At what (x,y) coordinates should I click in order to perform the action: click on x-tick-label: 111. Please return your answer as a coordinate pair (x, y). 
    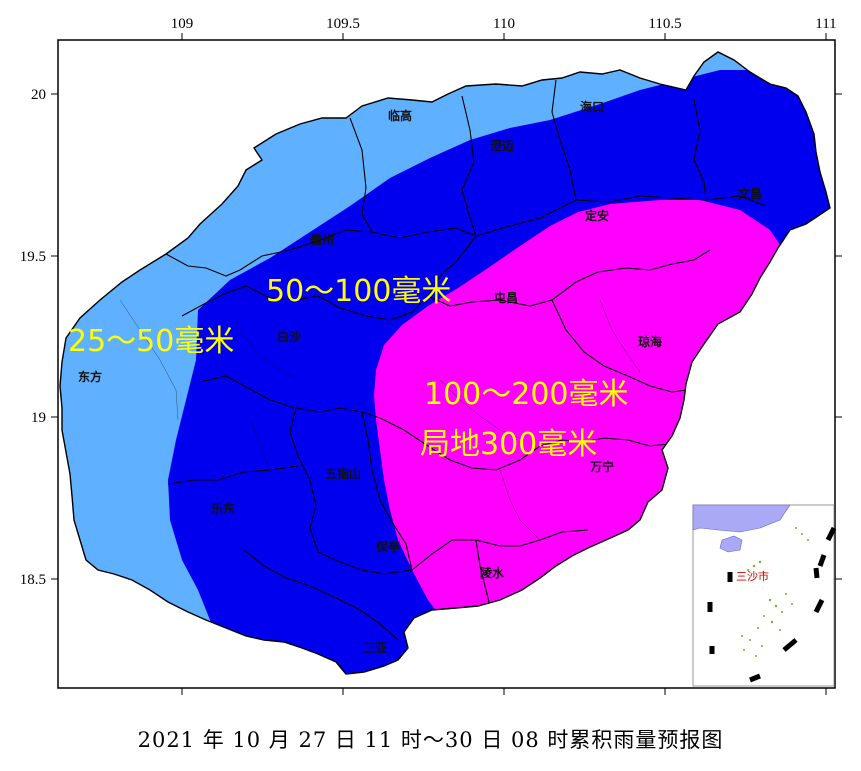
    Looking at the image, I should click on (825, 24).